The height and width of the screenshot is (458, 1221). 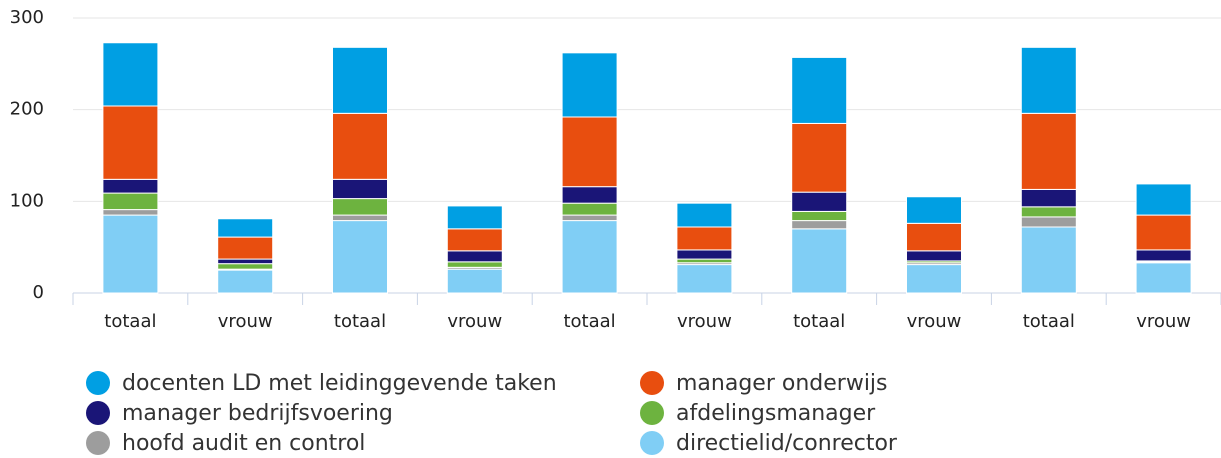 What do you see at coordinates (27, 17) in the screenshot?
I see `y-tick-label: 300` at bounding box center [27, 17].